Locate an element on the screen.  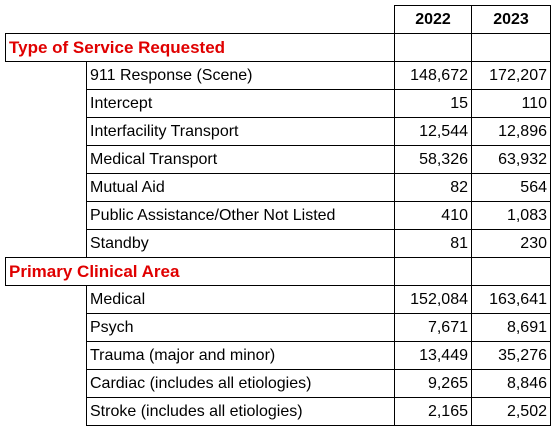
value-2023: 8,691 is located at coordinates (511, 327).